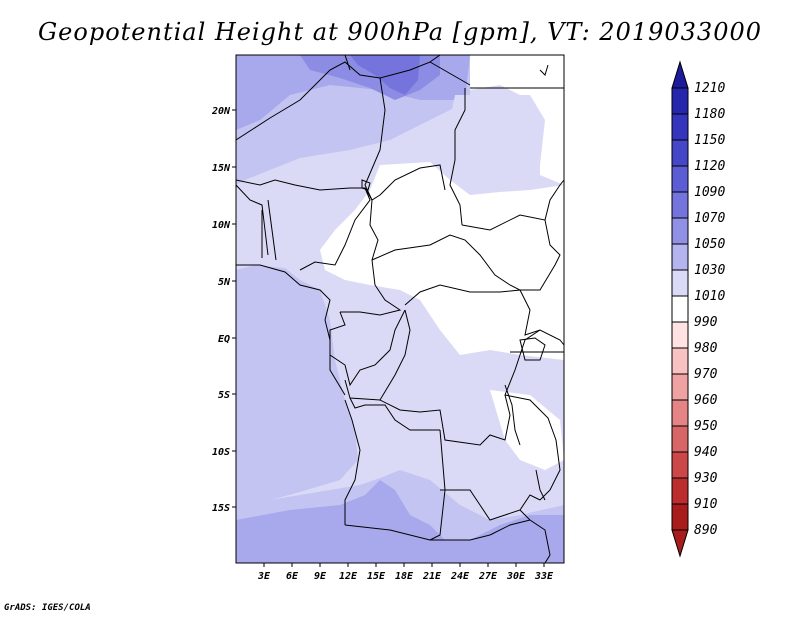  I want to click on lake-chad, so click(366, 185).